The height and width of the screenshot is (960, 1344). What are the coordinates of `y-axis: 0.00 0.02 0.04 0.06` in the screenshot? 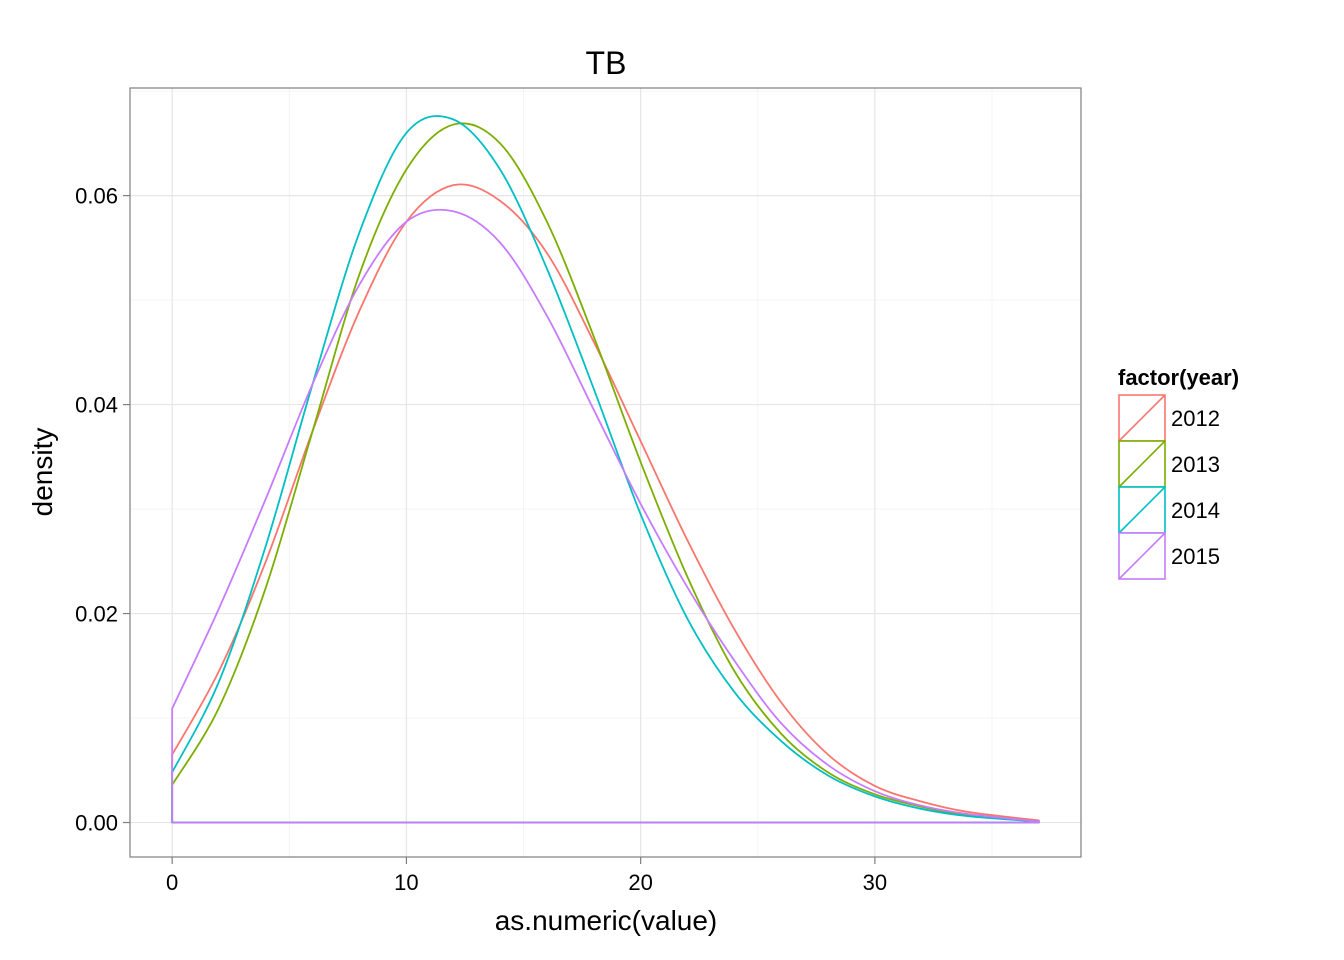 It's located at (102, 510).